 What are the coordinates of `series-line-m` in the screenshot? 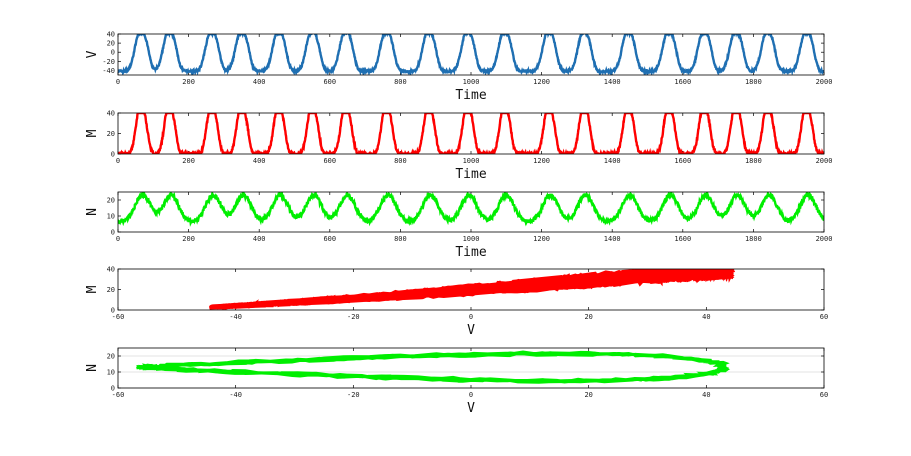 It's located at (471, 133).